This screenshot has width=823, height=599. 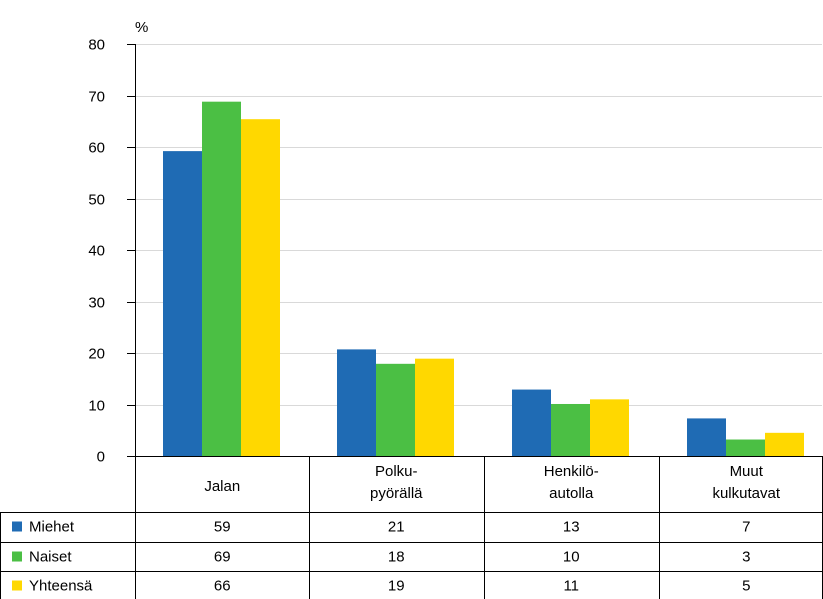 I want to click on y-tick-label: 60, so click(x=96, y=148).